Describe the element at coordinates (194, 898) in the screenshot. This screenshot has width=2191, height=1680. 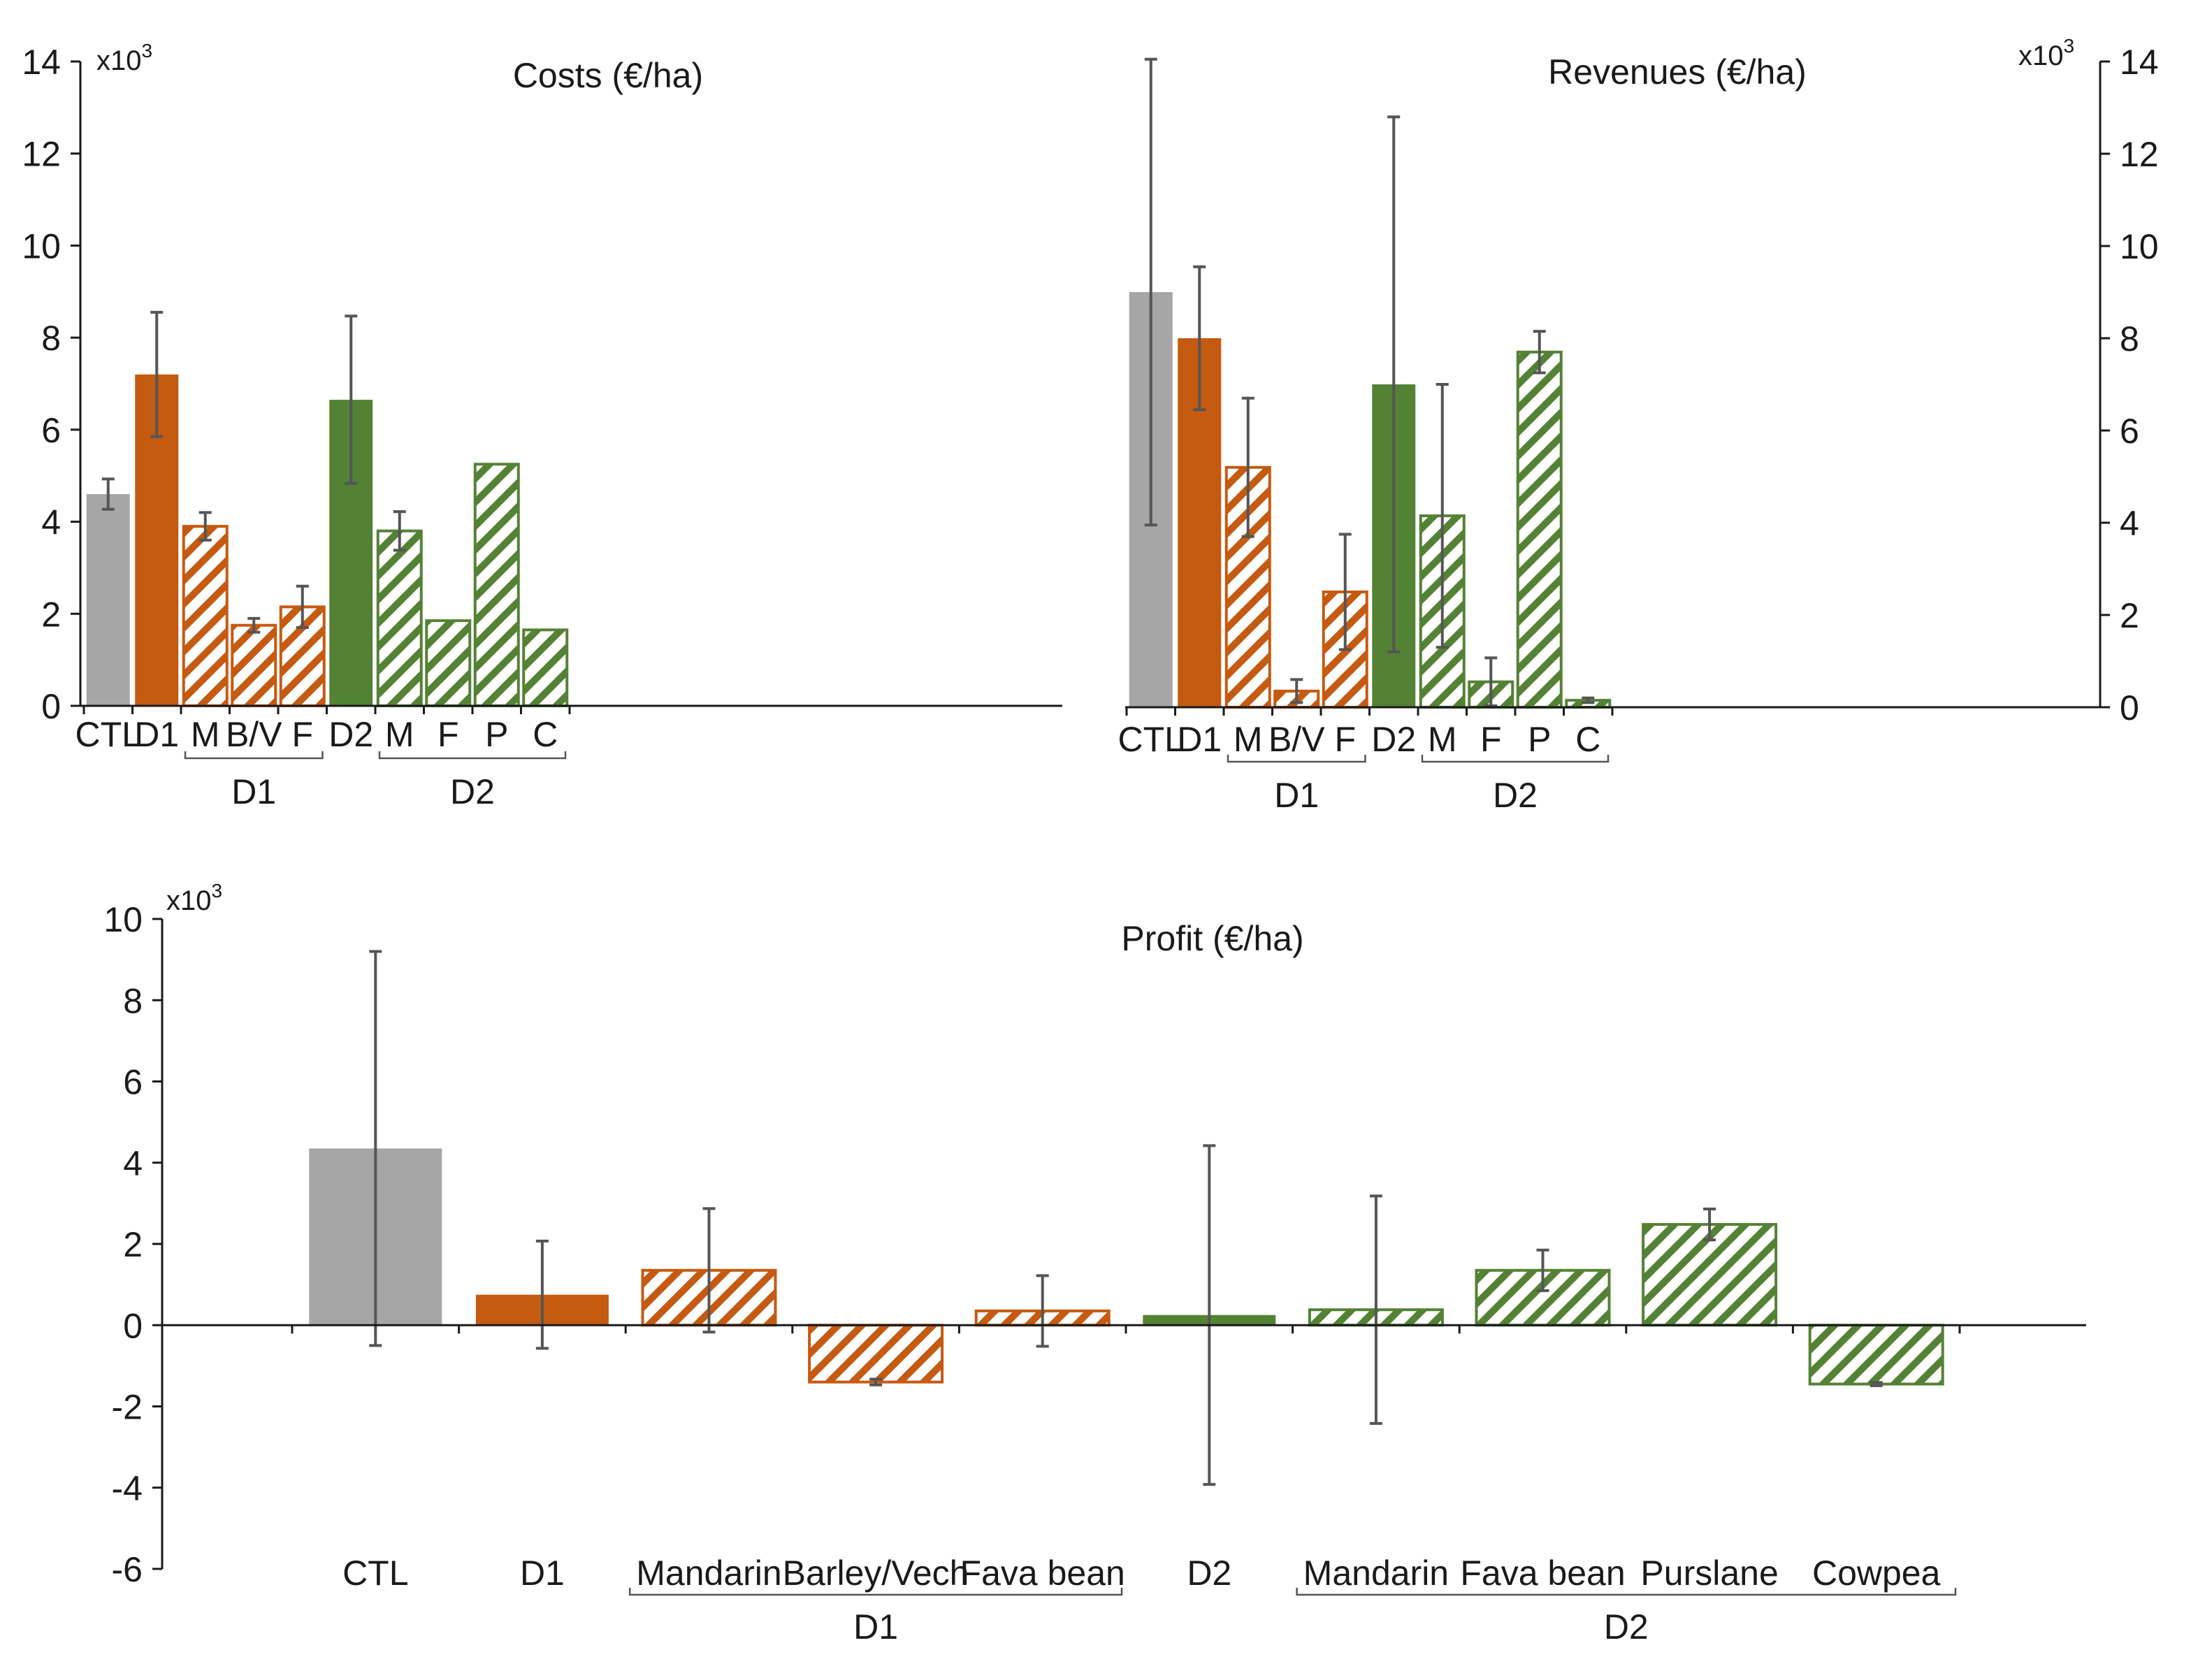
I see `profit-scale-label: x103` at that location.